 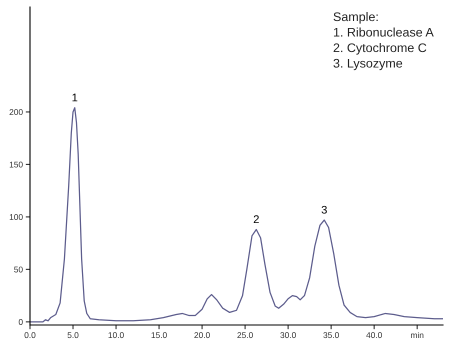 I want to click on y-tick-label: 0, so click(x=20, y=322).